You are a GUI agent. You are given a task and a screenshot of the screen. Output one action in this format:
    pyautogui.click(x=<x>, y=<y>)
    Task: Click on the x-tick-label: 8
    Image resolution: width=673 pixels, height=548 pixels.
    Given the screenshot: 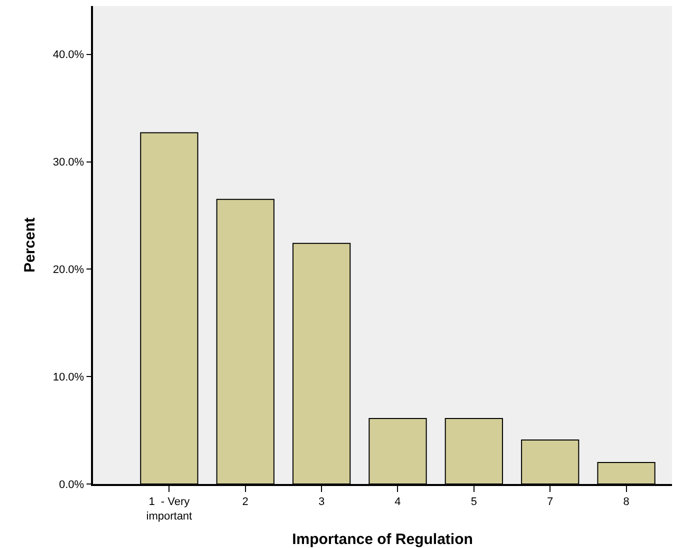 What is the action you would take?
    pyautogui.click(x=626, y=502)
    